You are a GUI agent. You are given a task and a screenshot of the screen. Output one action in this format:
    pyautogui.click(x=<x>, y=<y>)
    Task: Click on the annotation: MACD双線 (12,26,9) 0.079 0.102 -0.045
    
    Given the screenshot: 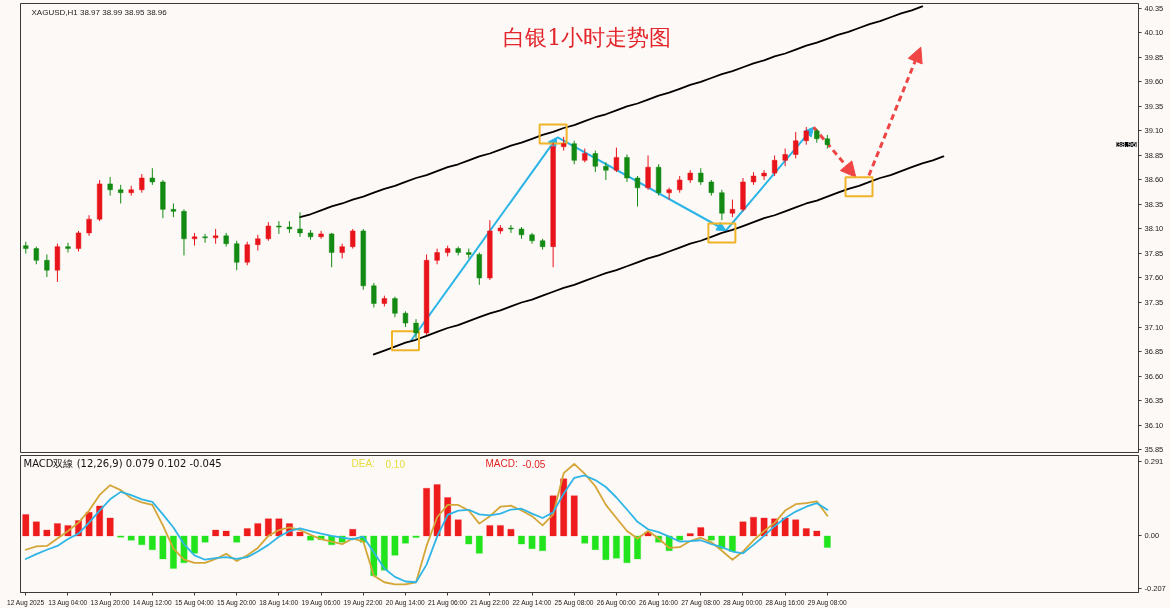 What is the action you would take?
    pyautogui.click(x=122, y=463)
    